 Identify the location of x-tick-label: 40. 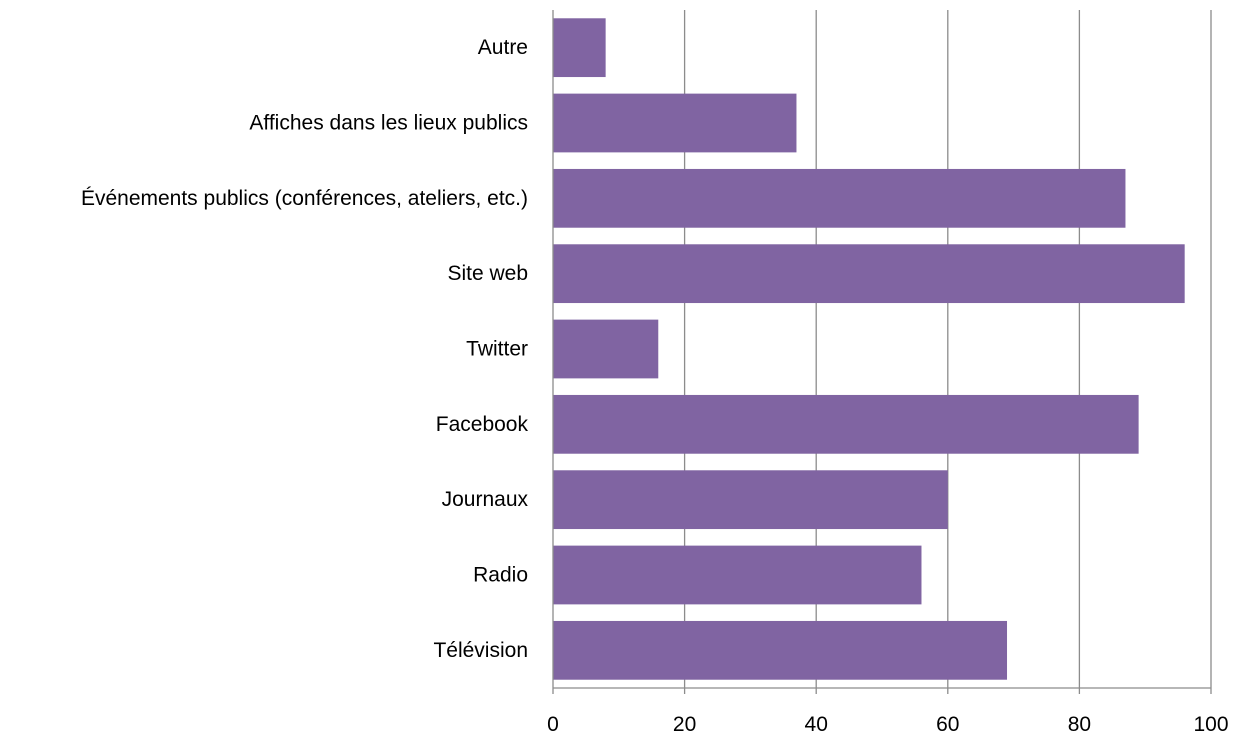
(816, 724).